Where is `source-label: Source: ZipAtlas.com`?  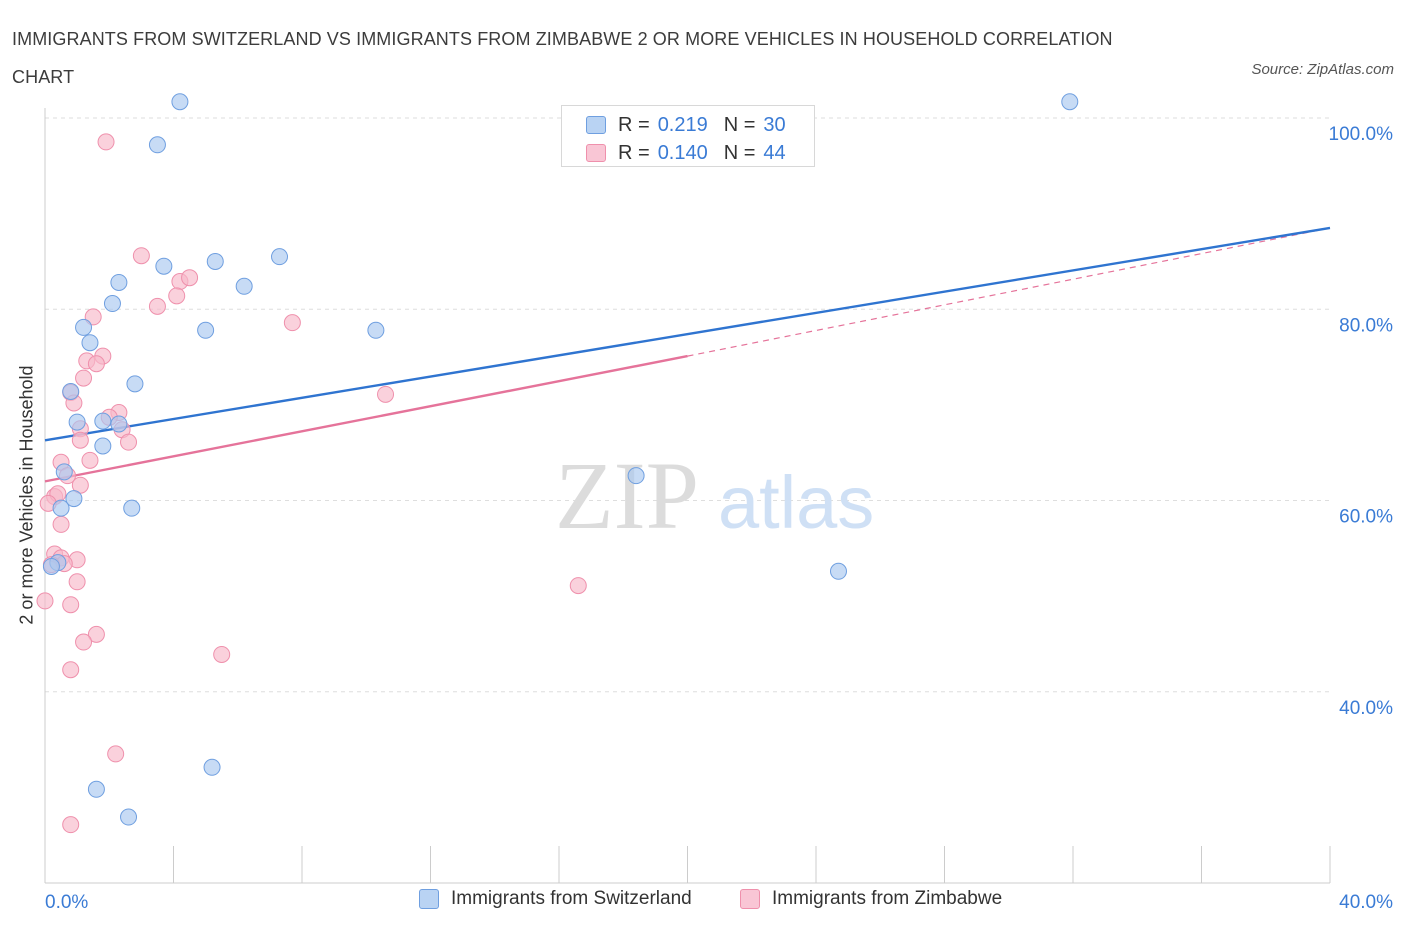 source-label: Source: ZipAtlas.com is located at coordinates (1322, 69).